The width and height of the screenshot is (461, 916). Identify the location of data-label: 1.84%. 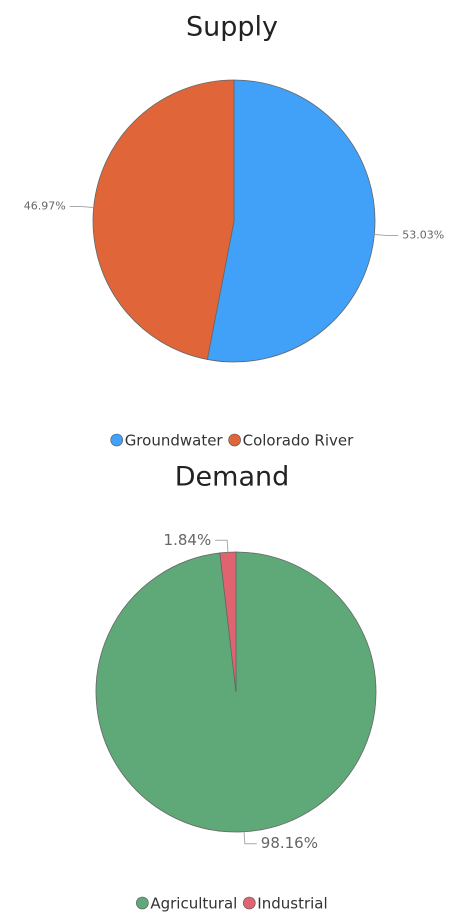
(188, 540).